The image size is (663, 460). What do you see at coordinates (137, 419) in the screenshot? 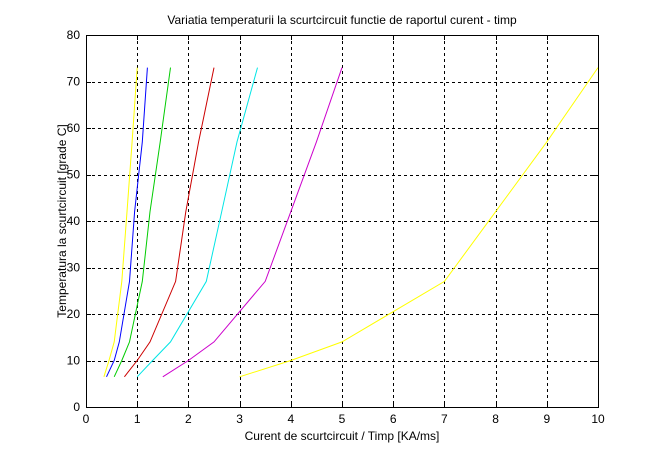
I see `x-tick-label: 1` at bounding box center [137, 419].